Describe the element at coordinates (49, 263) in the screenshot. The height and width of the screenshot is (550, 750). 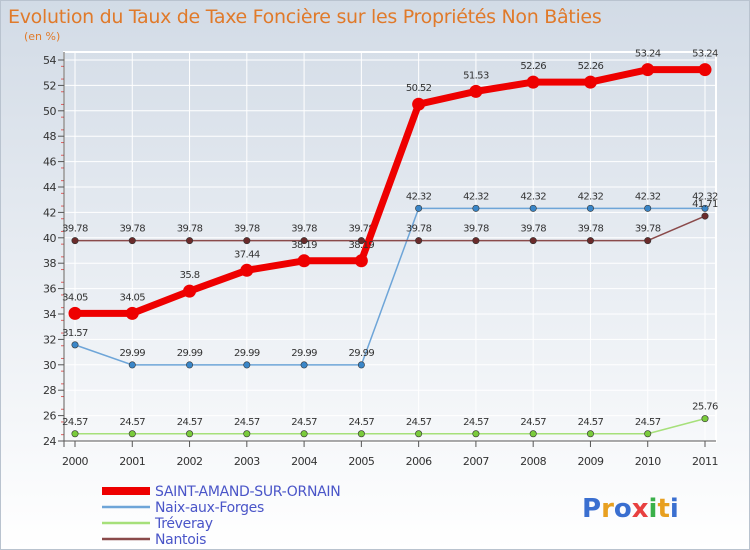
I see `y-tick-label-38: 38` at that location.